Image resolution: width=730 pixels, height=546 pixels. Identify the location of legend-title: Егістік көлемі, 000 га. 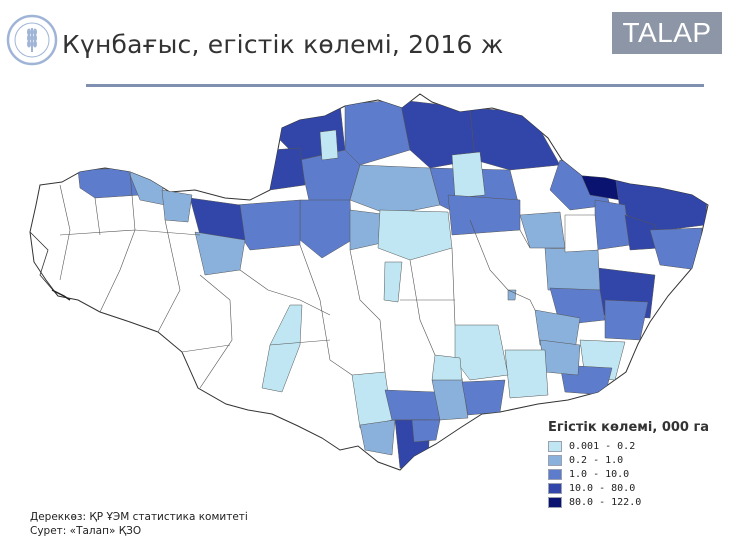
(629, 427).